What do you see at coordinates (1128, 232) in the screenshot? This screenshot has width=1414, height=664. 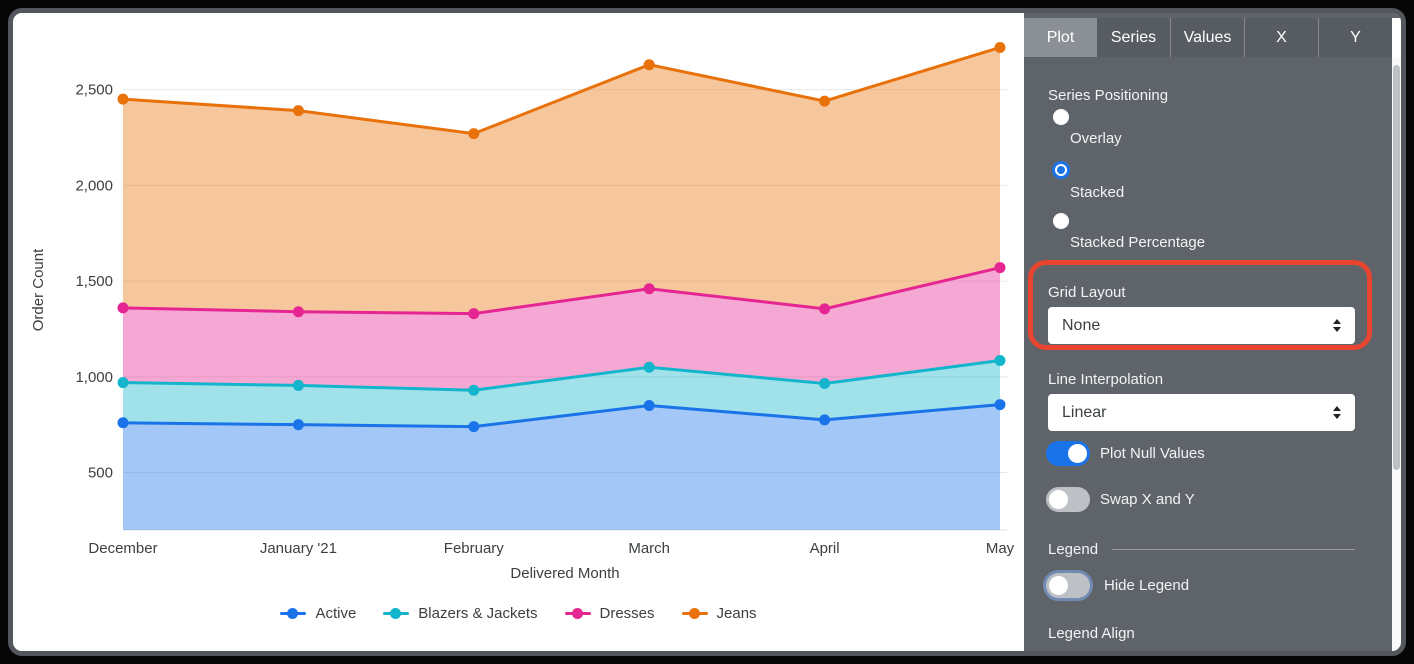 I see `radio-option-stacked-percentage: Stacked Percentage` at bounding box center [1128, 232].